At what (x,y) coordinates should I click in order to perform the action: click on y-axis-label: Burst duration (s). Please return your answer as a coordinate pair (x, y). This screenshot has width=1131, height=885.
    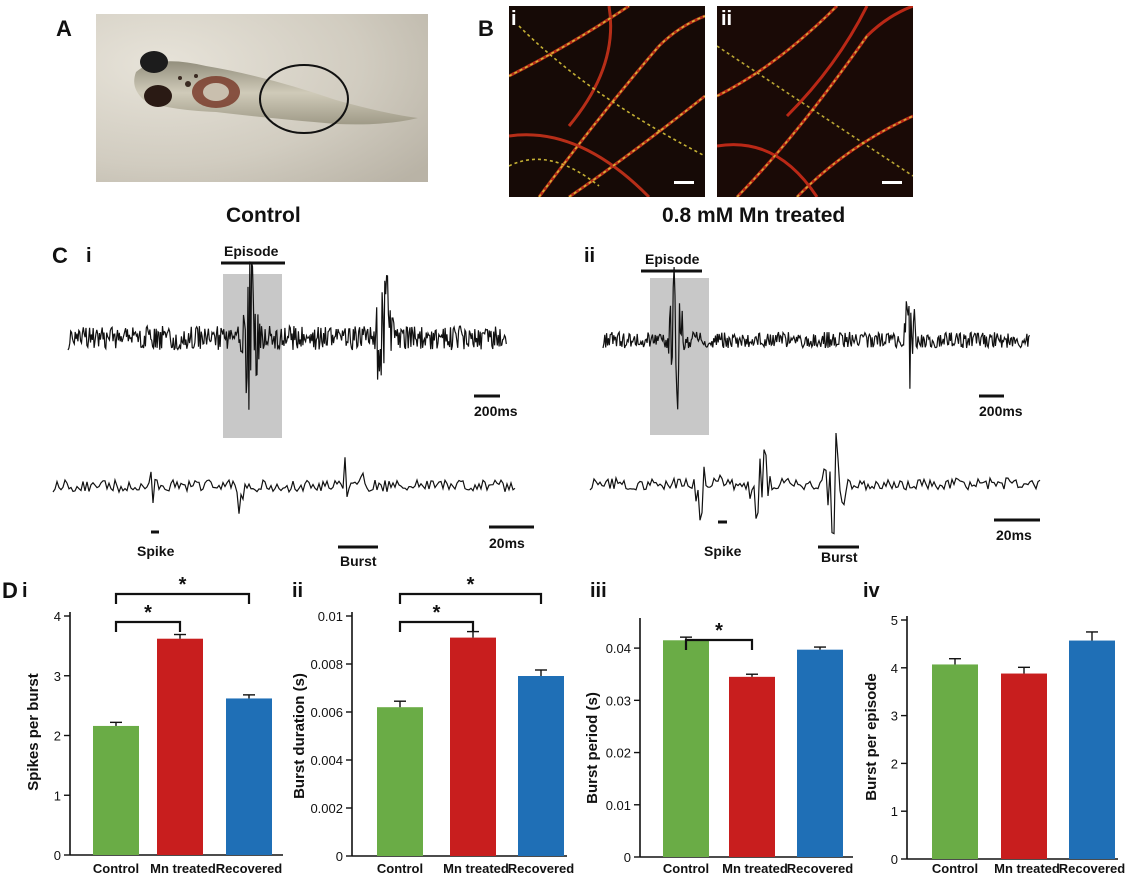
    Looking at the image, I should click on (299, 736).